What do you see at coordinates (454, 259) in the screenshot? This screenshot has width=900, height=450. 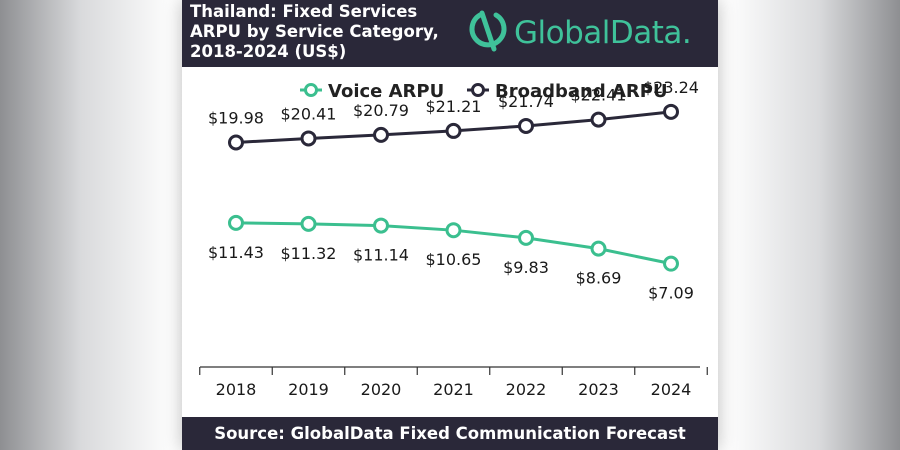 I see `data-label: $10.65` at bounding box center [454, 259].